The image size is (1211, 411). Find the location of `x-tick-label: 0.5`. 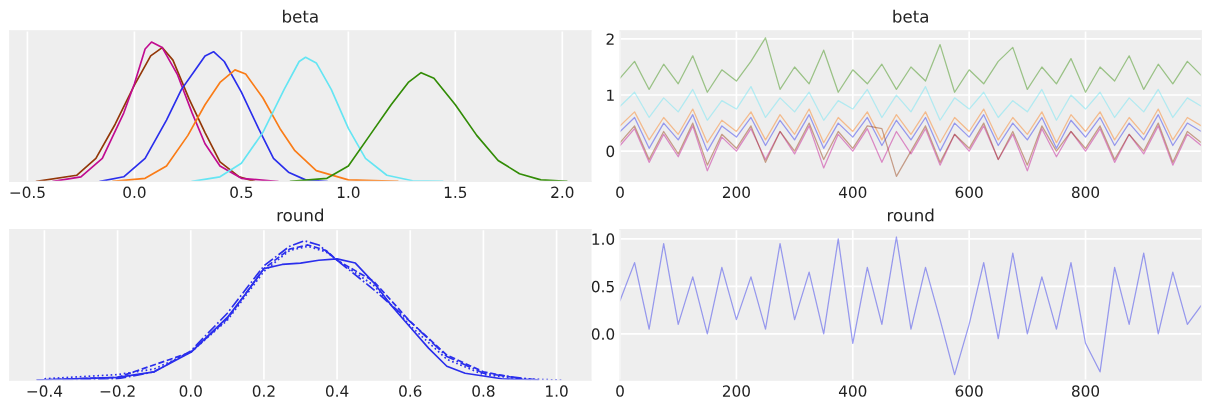

x-tick-label: 0.5 is located at coordinates (241, 192).